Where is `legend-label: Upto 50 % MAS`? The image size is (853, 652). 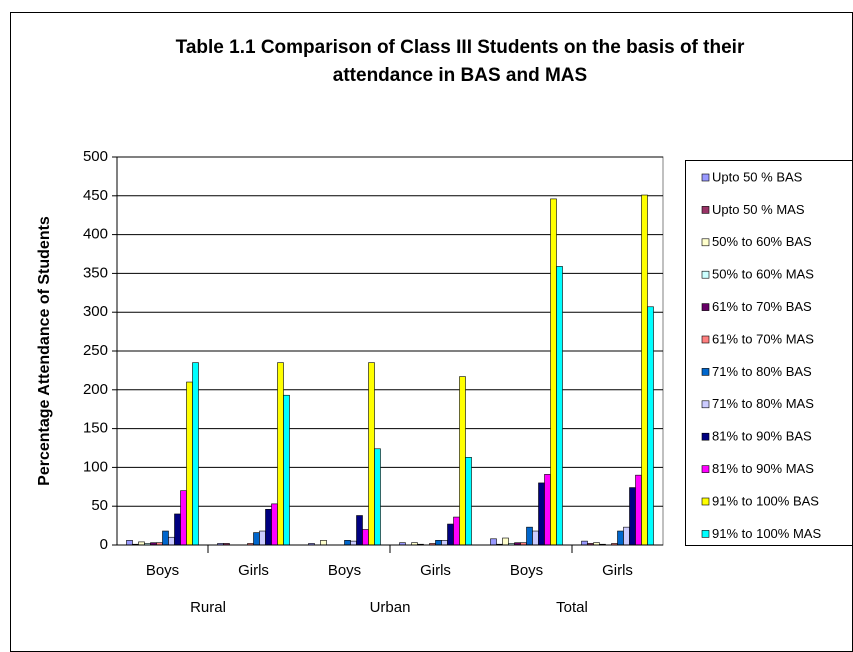 legend-label: Upto 50 % MAS is located at coordinates (758, 209).